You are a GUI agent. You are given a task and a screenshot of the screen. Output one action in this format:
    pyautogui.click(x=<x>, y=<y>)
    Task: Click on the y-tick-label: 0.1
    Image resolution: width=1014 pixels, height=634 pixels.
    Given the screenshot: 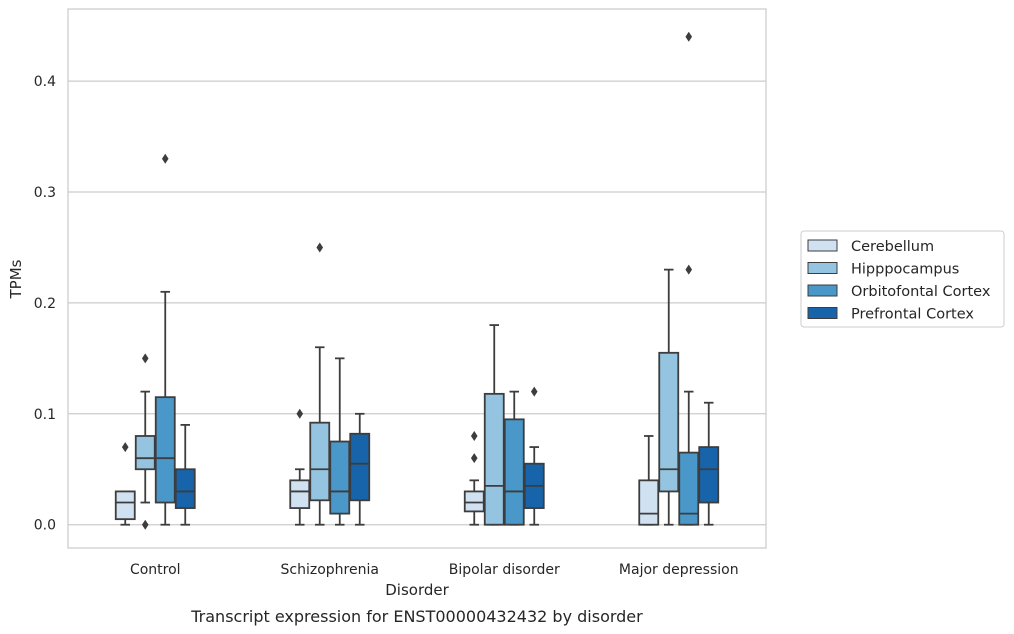 What is the action you would take?
    pyautogui.click(x=45, y=415)
    